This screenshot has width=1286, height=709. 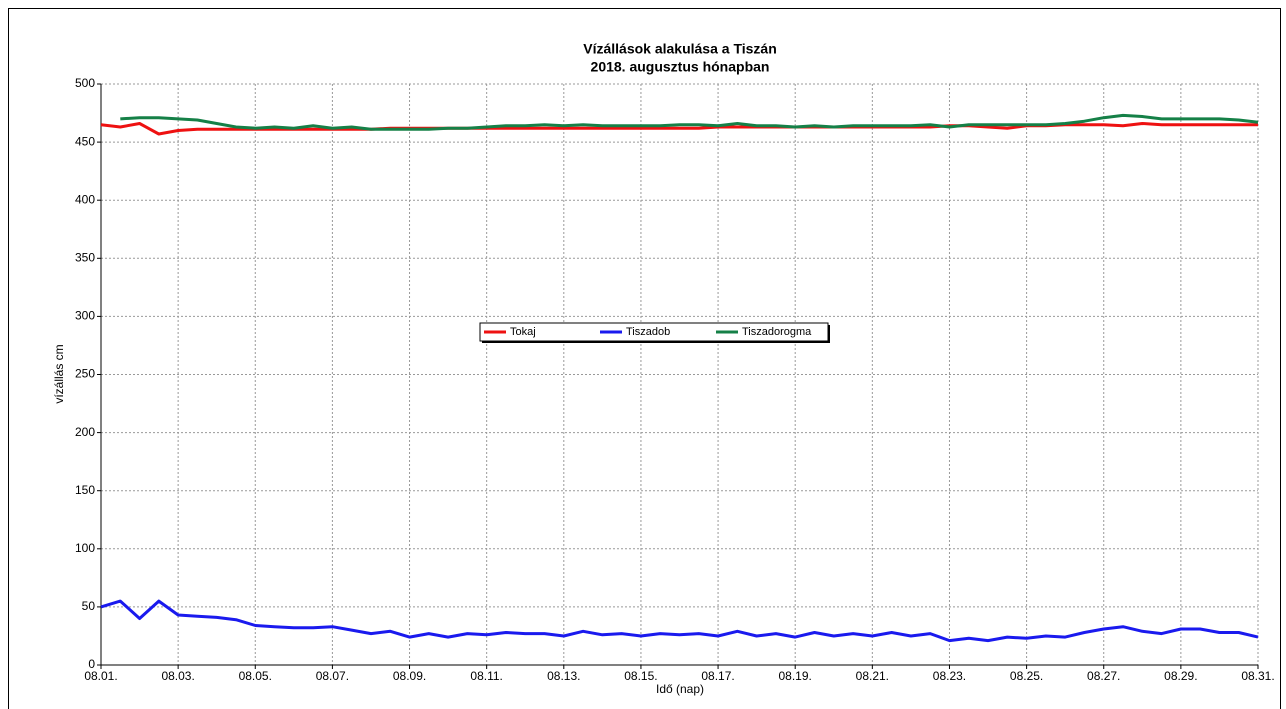 I want to click on y-tick-label: 300, so click(x=85, y=316).